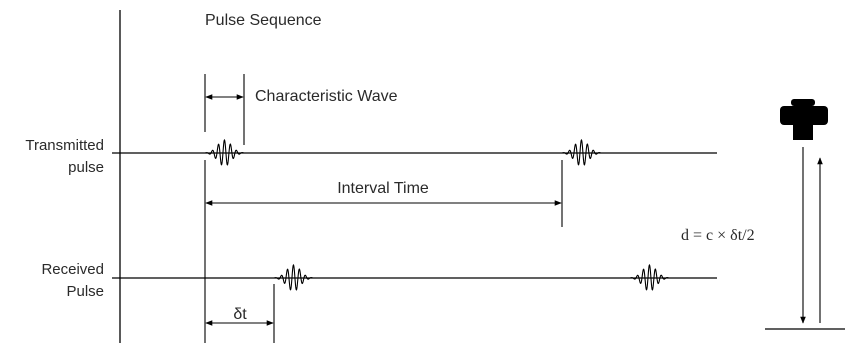 This screenshot has height=345, width=845. What do you see at coordinates (240, 314) in the screenshot?
I see `delta-t-label: δt` at bounding box center [240, 314].